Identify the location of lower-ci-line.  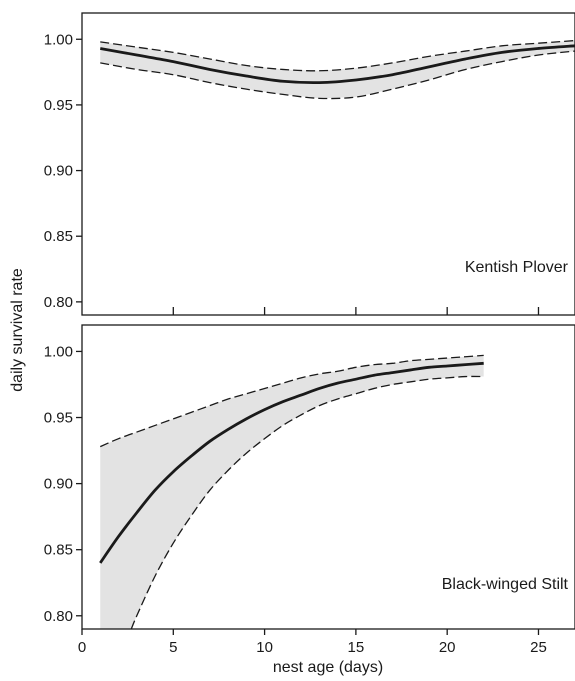
(337, 75).